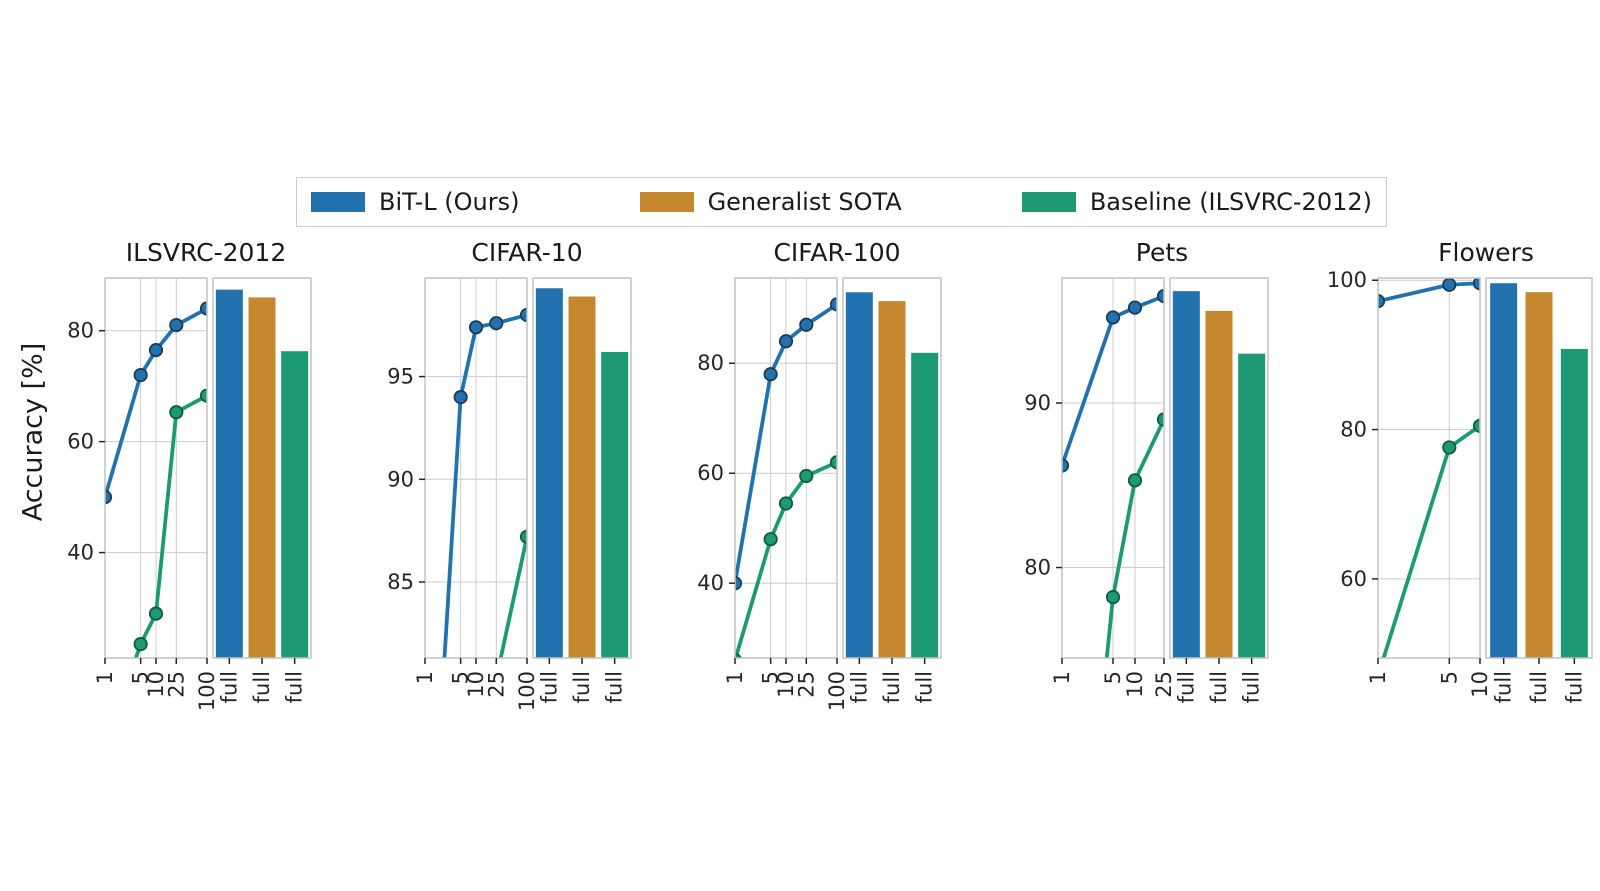  I want to click on legend-label-baseline: Baseline (ILSVRC-2012), so click(1230, 202).